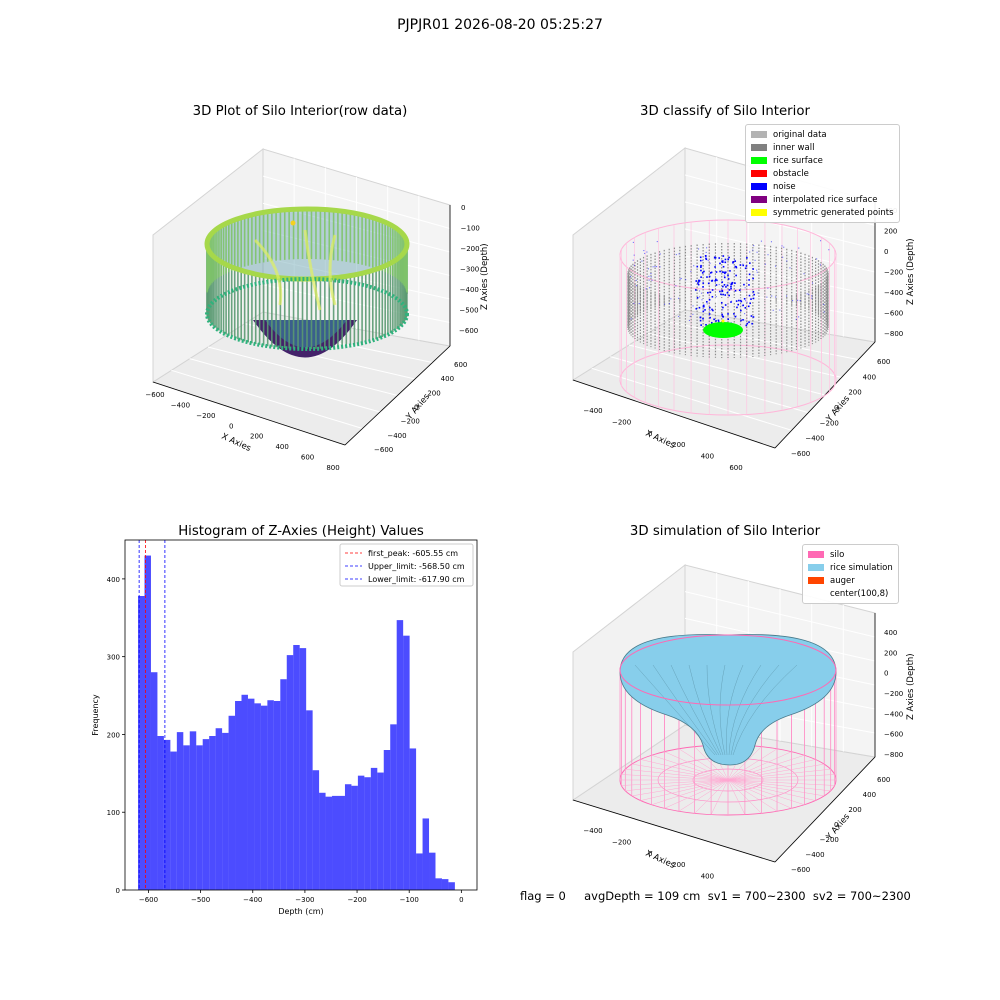 This screenshot has width=1000, height=1000. Describe the element at coordinates (113, 658) in the screenshot. I see `y-tick-label: 300` at that location.